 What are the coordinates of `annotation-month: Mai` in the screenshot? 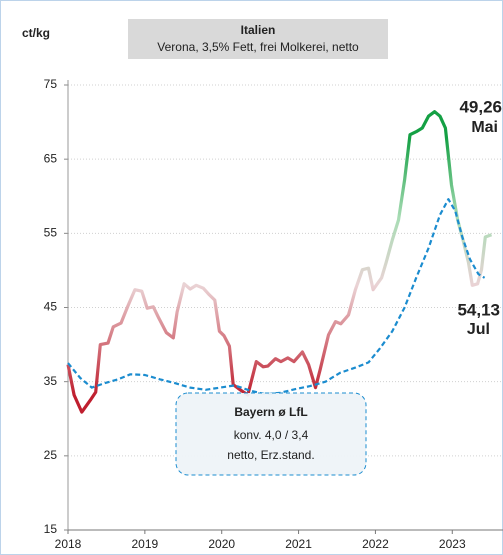 It's located at (484, 127).